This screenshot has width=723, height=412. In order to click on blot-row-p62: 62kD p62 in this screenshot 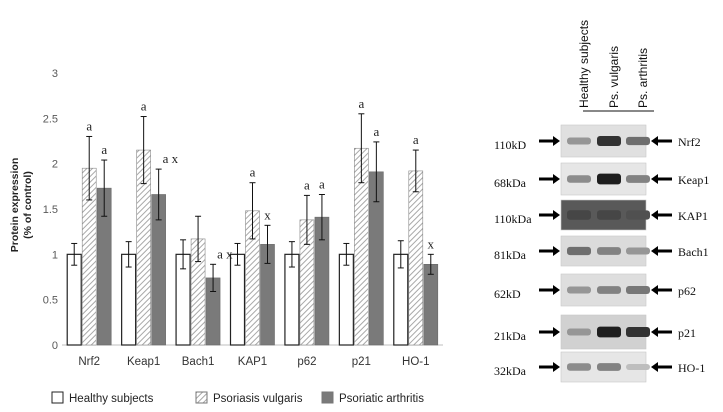, I will do `click(595, 290)`.